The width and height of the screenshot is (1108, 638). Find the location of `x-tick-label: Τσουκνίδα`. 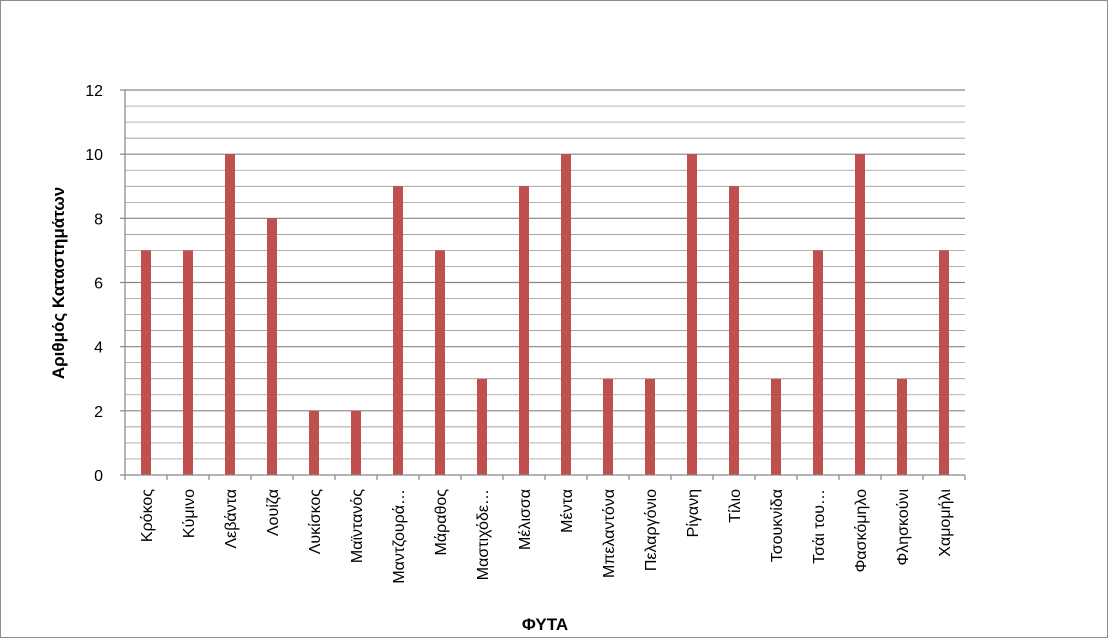

x-tick-label: Τσουκνίδα is located at coordinates (777, 525).